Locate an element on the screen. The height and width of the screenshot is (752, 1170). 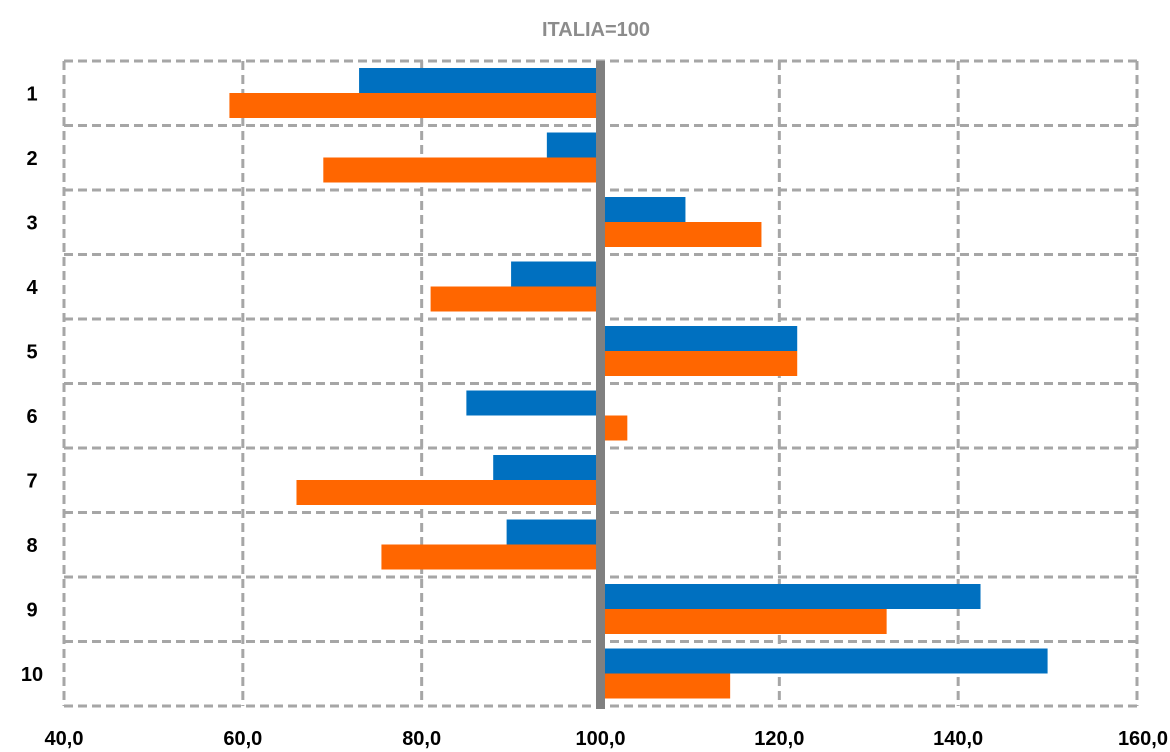
x-tick-label-3: 100,0 is located at coordinates (600, 739).